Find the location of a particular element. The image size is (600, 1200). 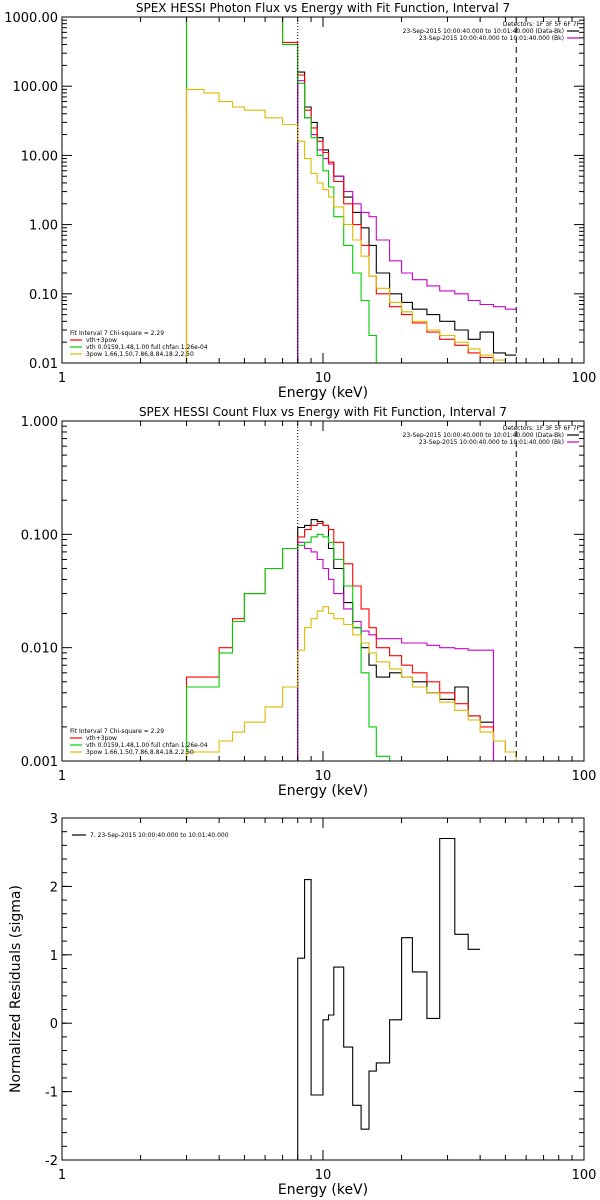

y-tick-label: 100.00 is located at coordinates (36, 87).